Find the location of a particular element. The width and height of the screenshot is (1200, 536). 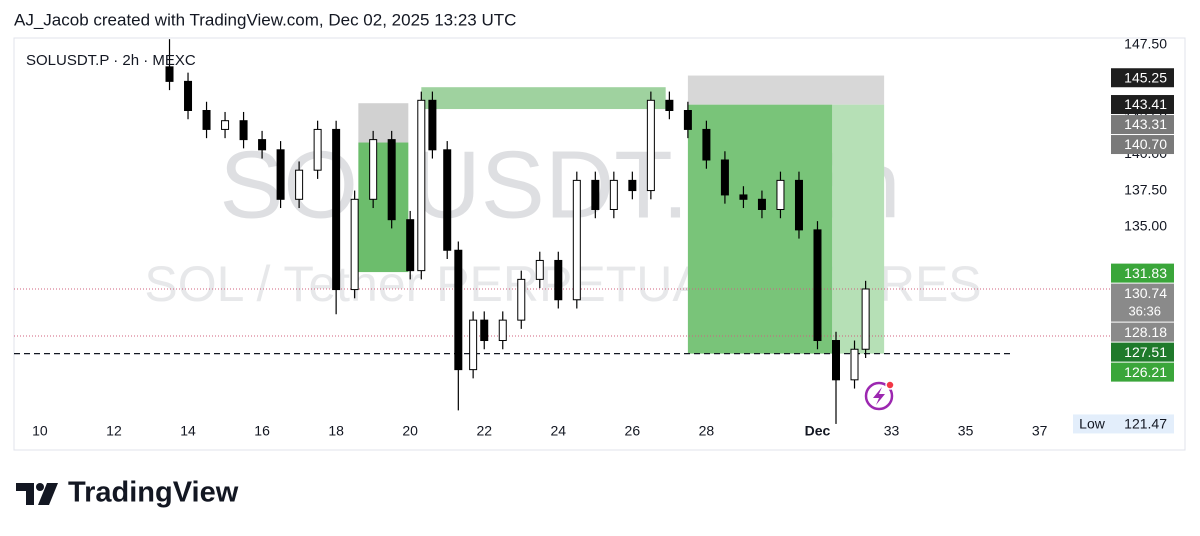

y-tick-label: 137.50 is located at coordinates (1145, 189).